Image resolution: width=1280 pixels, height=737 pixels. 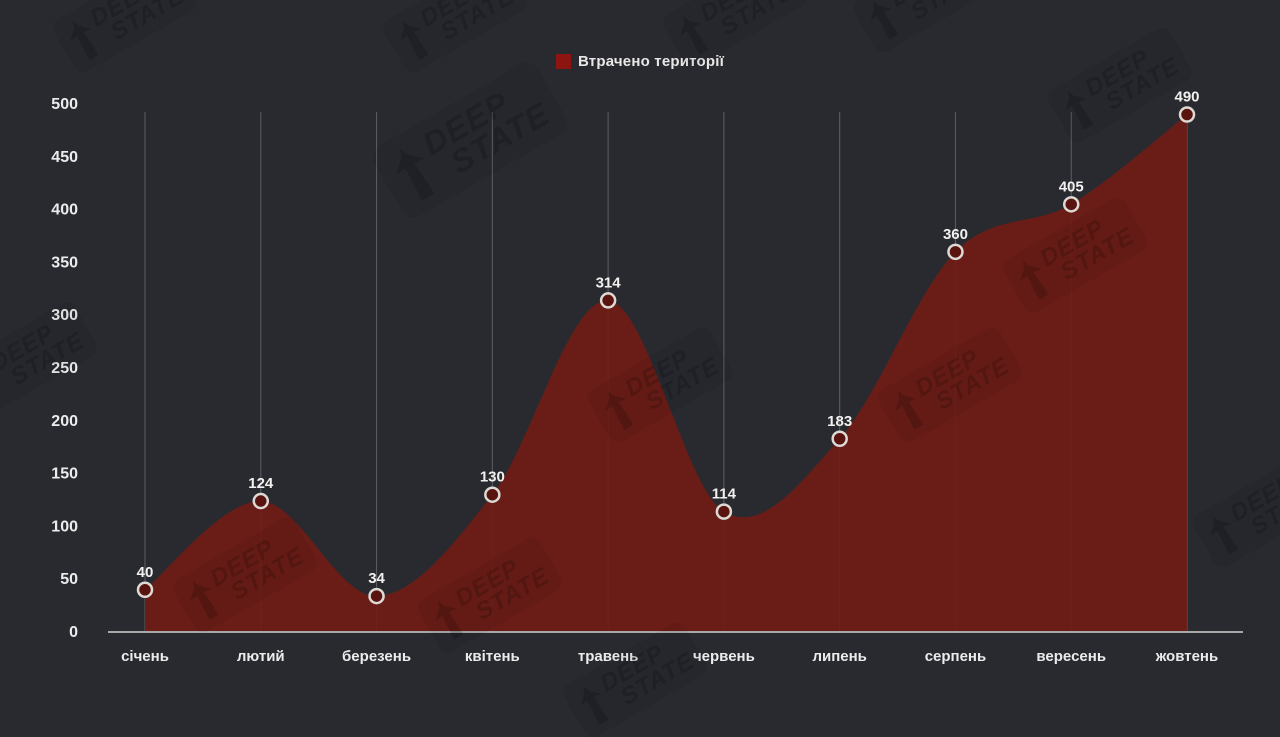 What do you see at coordinates (64, 421) in the screenshot?
I see `y-tick-label: 200` at bounding box center [64, 421].